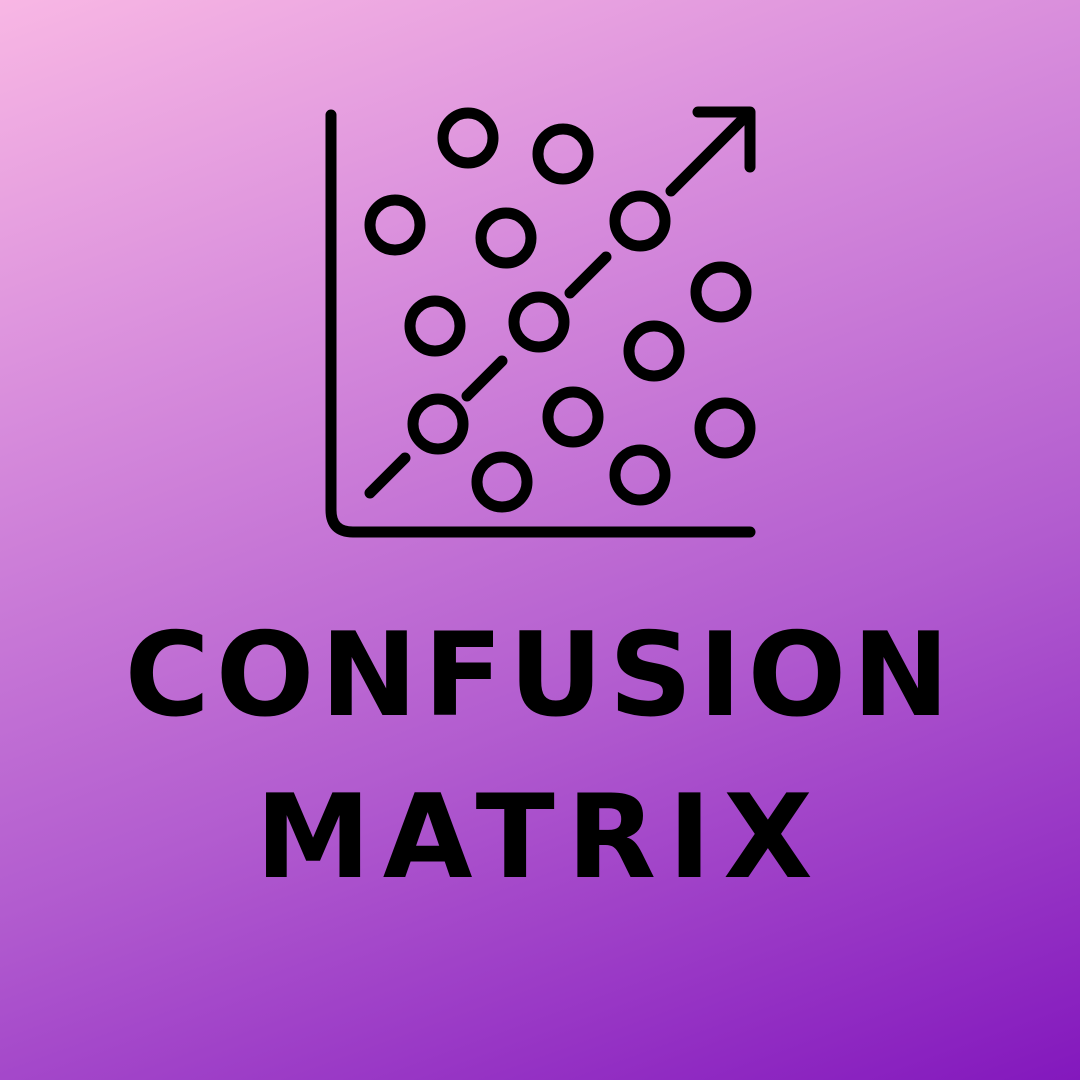 The height and width of the screenshot is (1080, 1080). I want to click on title-line-2: MATRIX, so click(540, 837).